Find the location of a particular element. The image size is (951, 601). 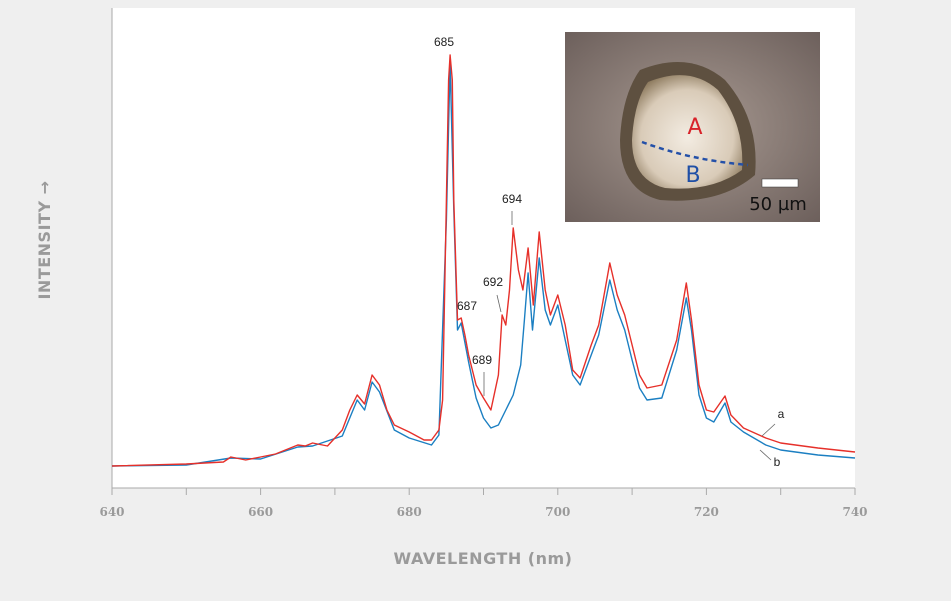

peak-annotation: b is located at coordinates (777, 462).